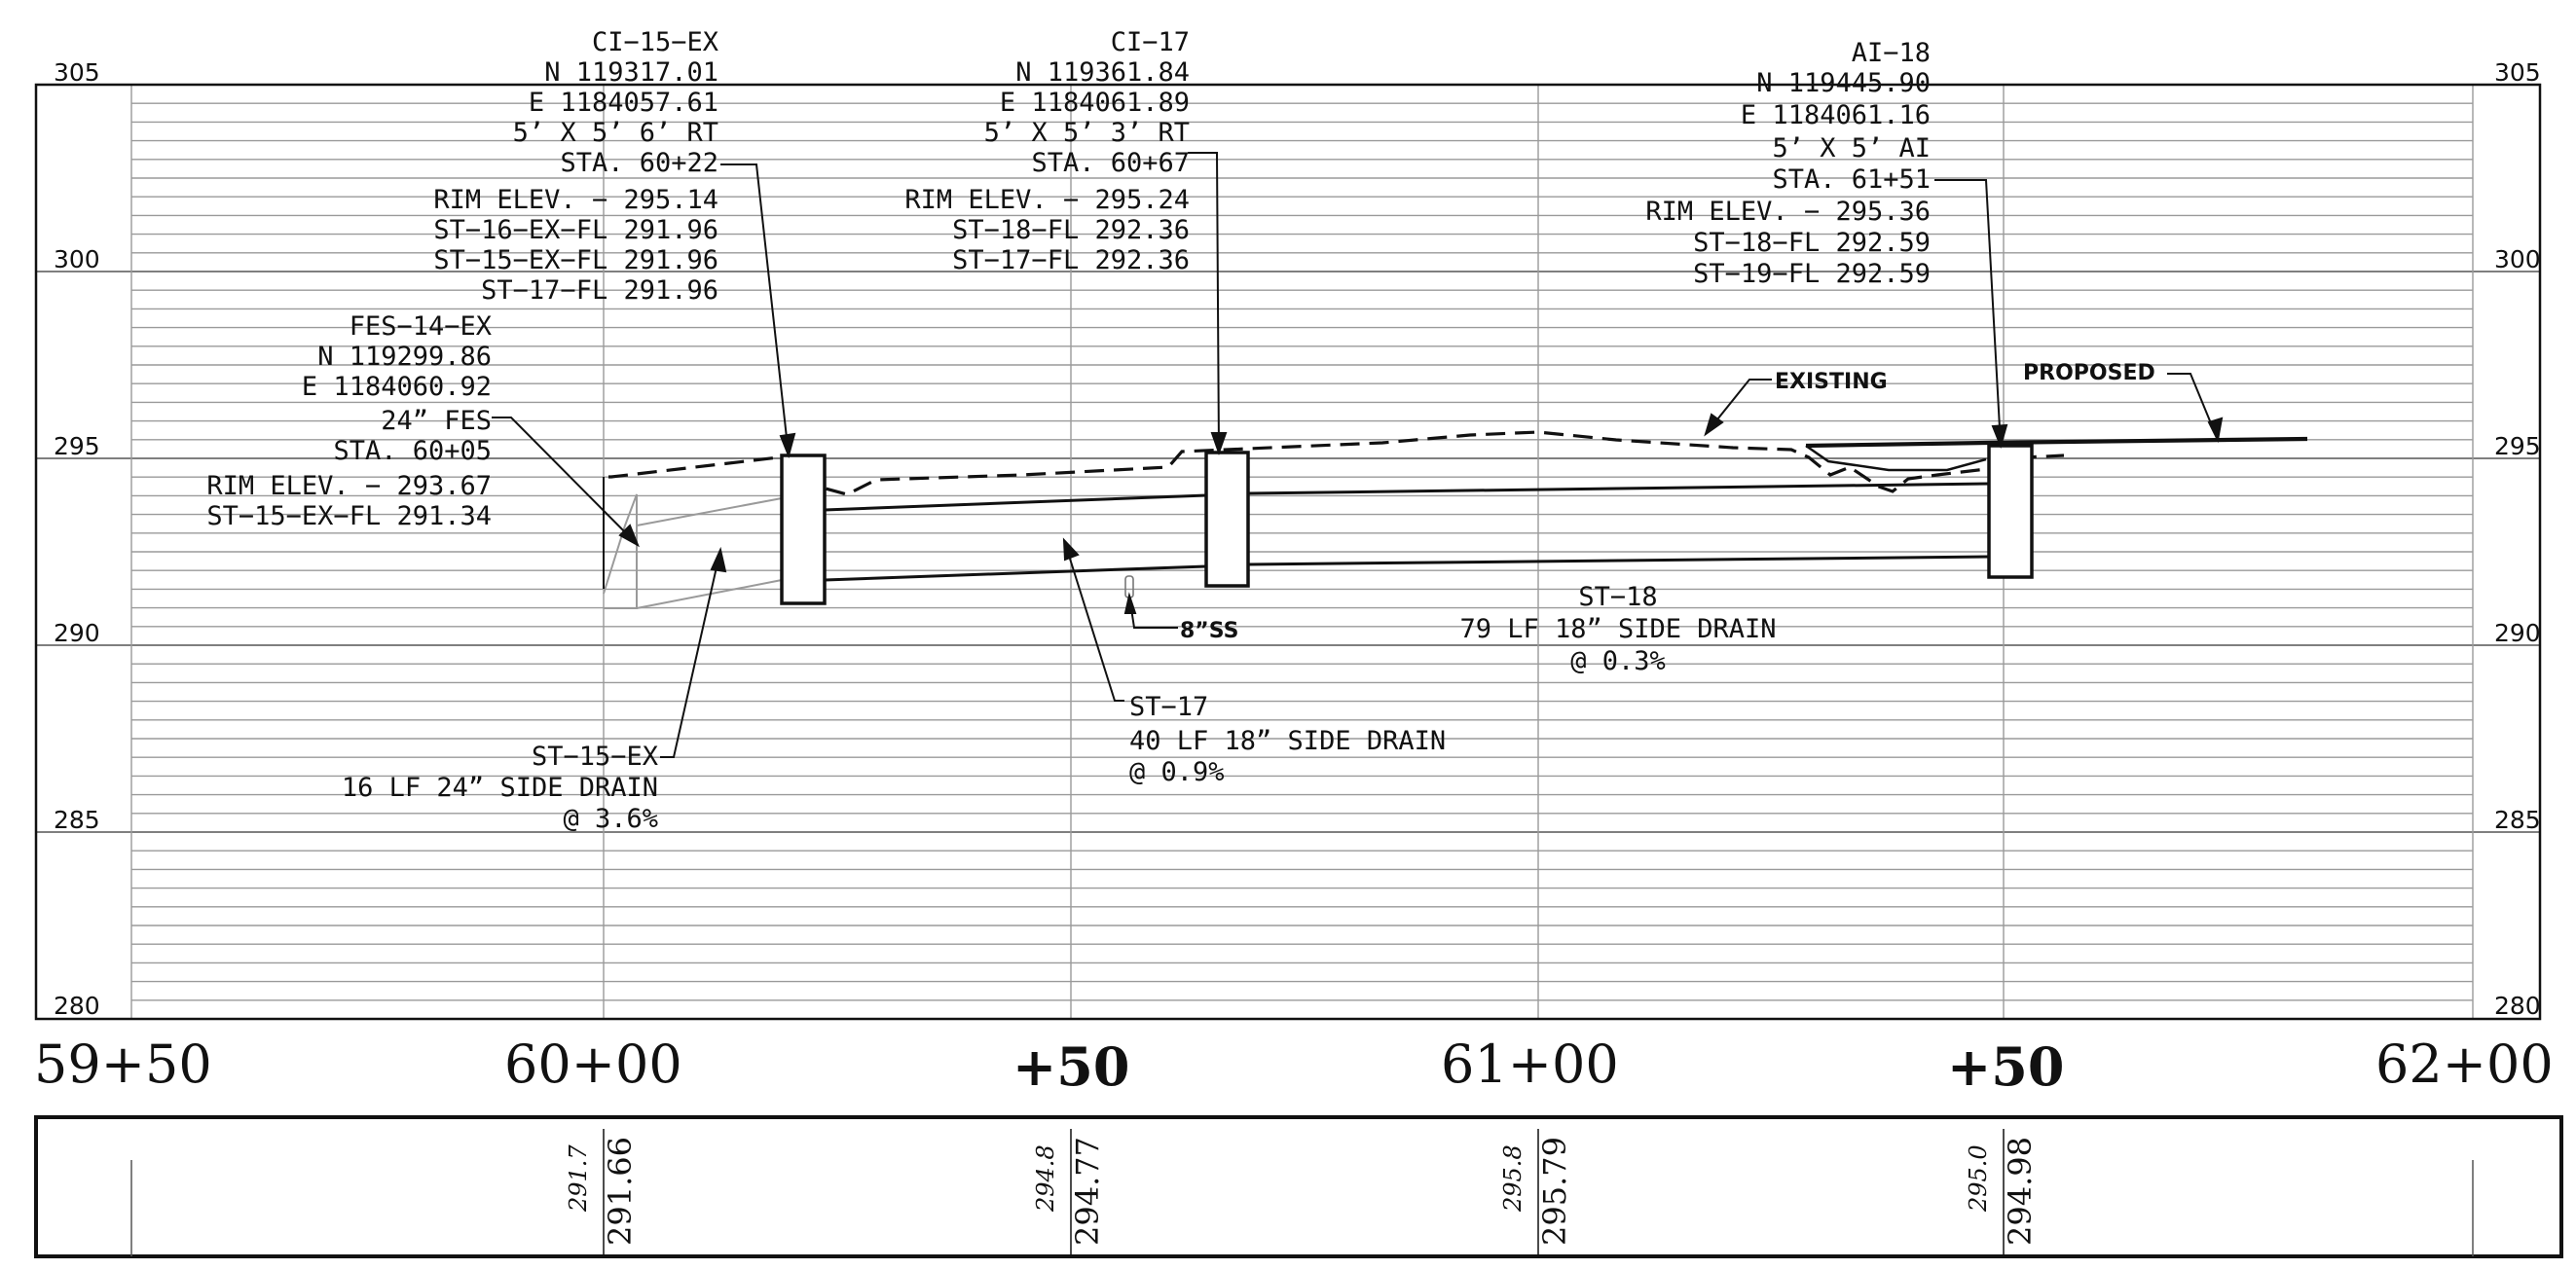 The height and width of the screenshot is (1270, 2576). Describe the element at coordinates (787, 445) in the screenshot. I see `leader-ci15-arrow` at that location.